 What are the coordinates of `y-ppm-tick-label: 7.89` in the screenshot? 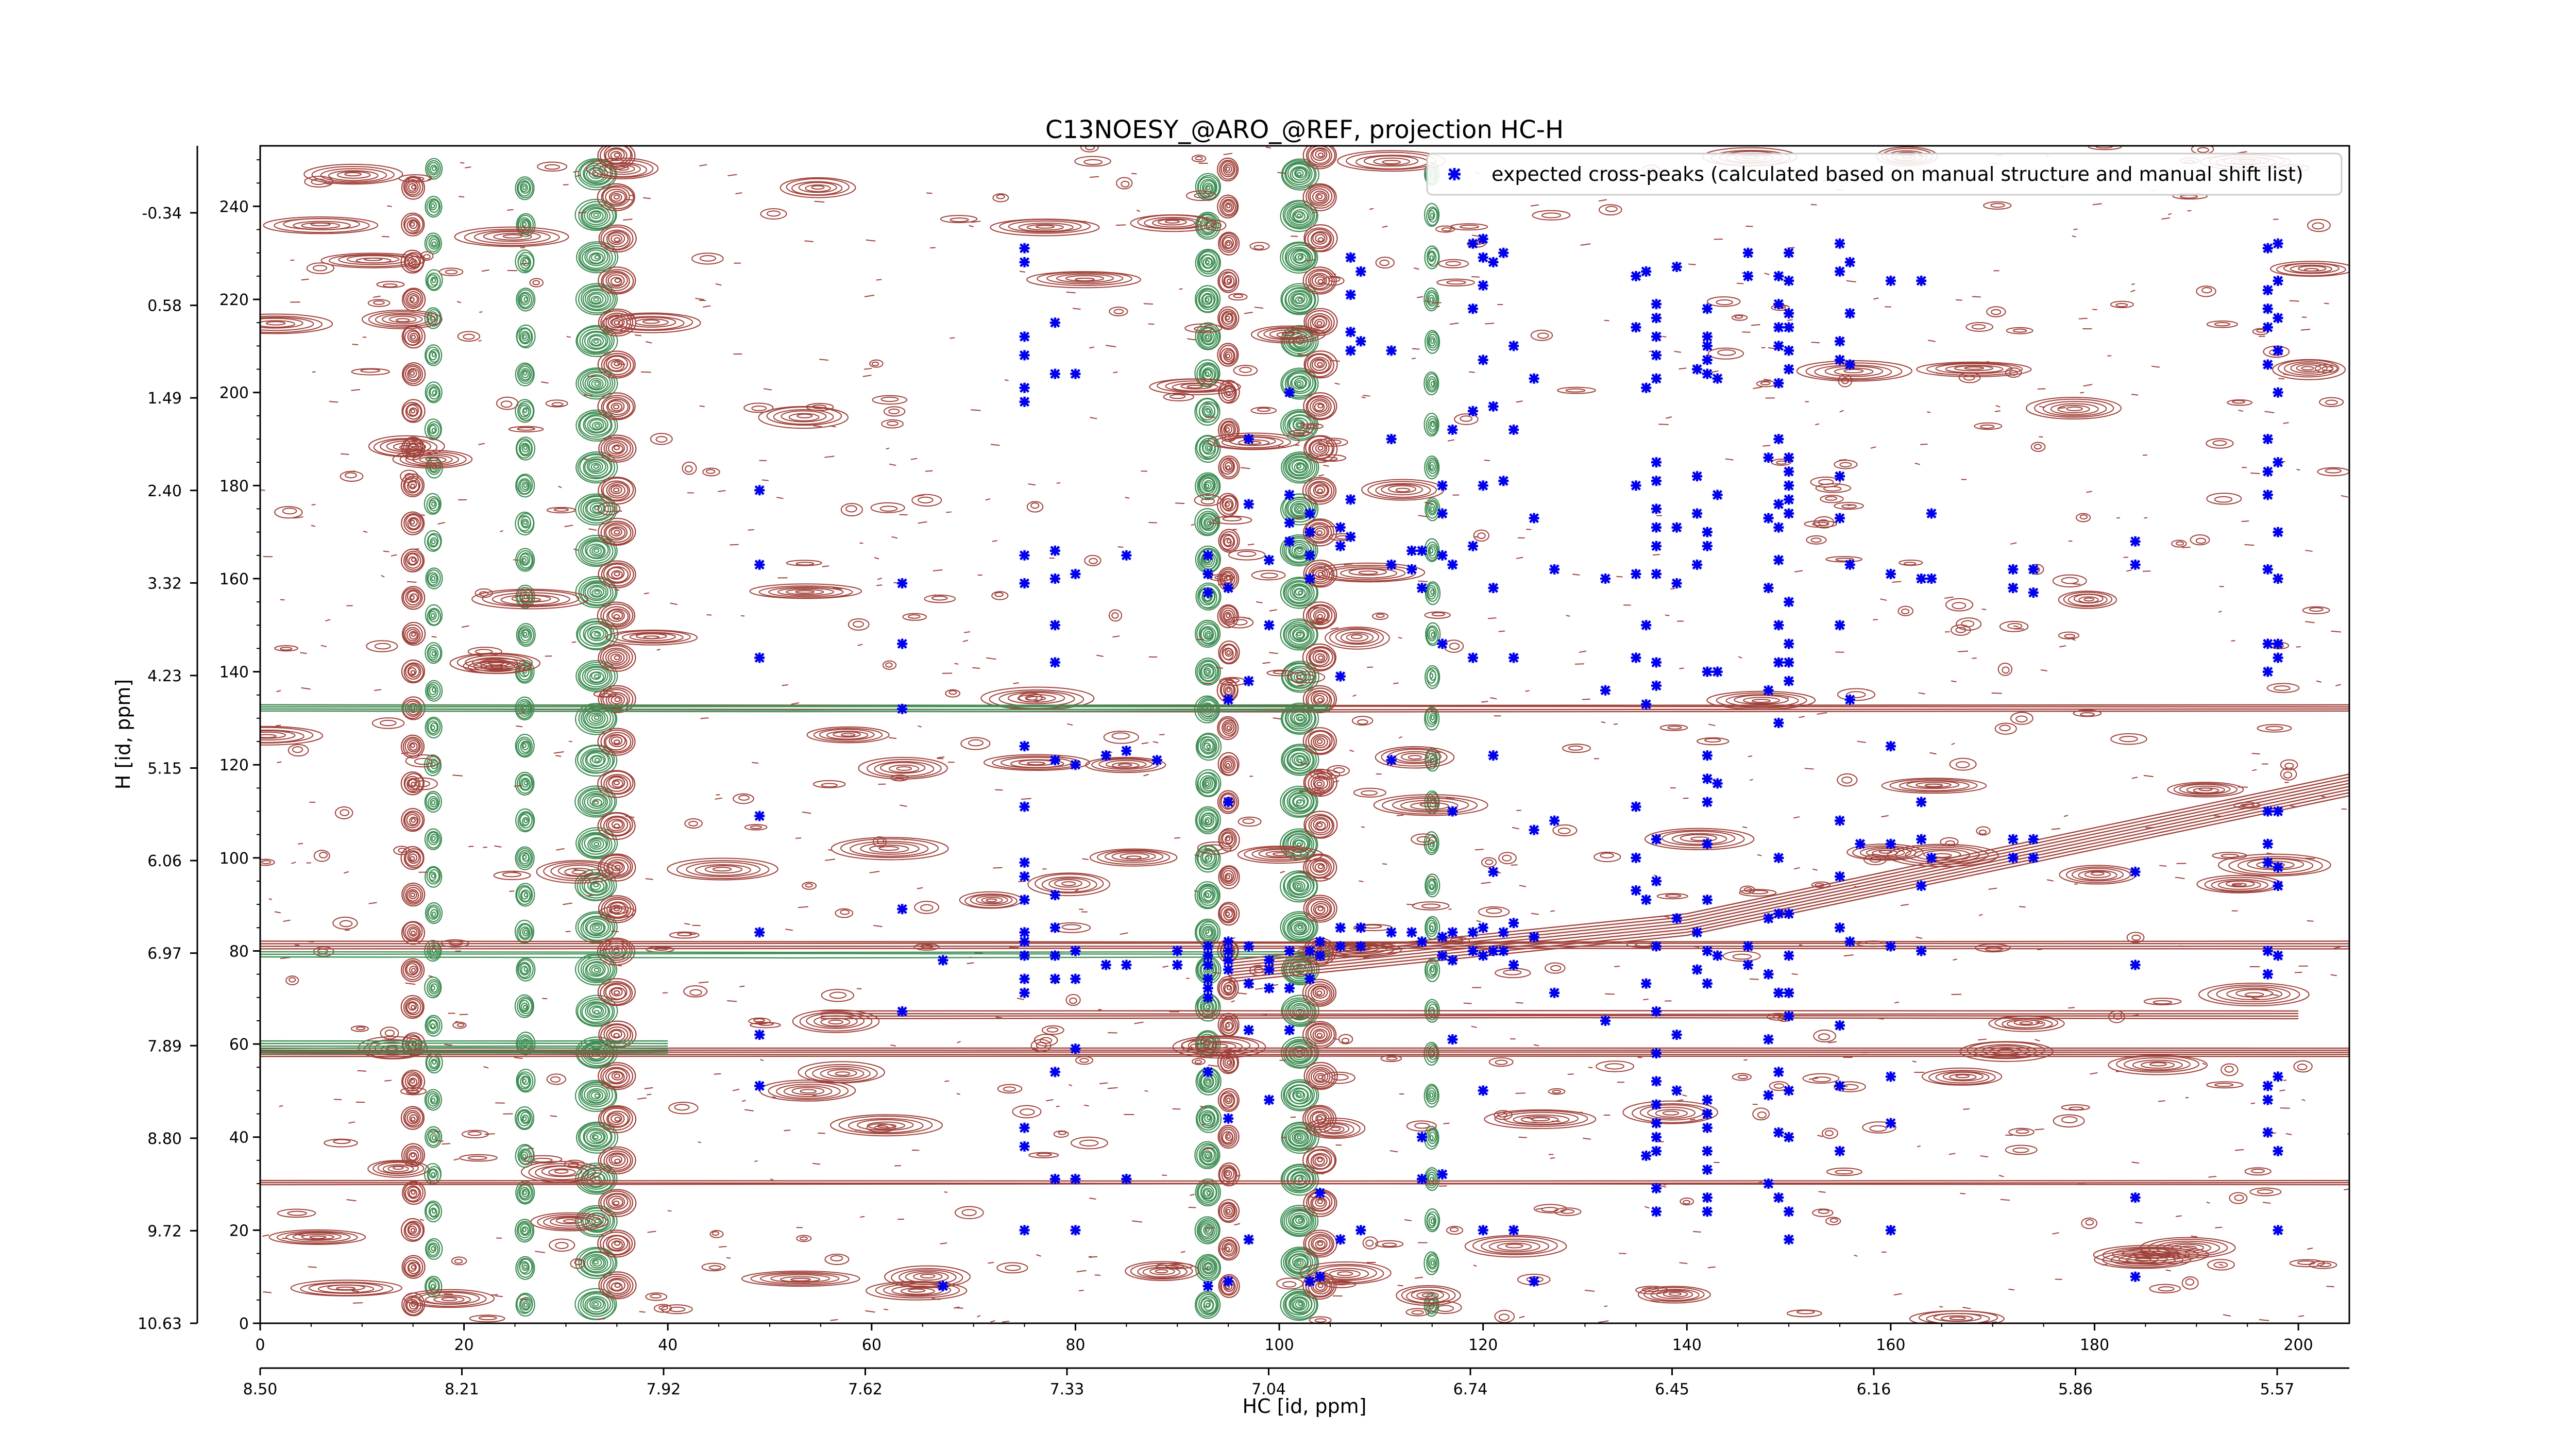 It's located at (164, 1046).